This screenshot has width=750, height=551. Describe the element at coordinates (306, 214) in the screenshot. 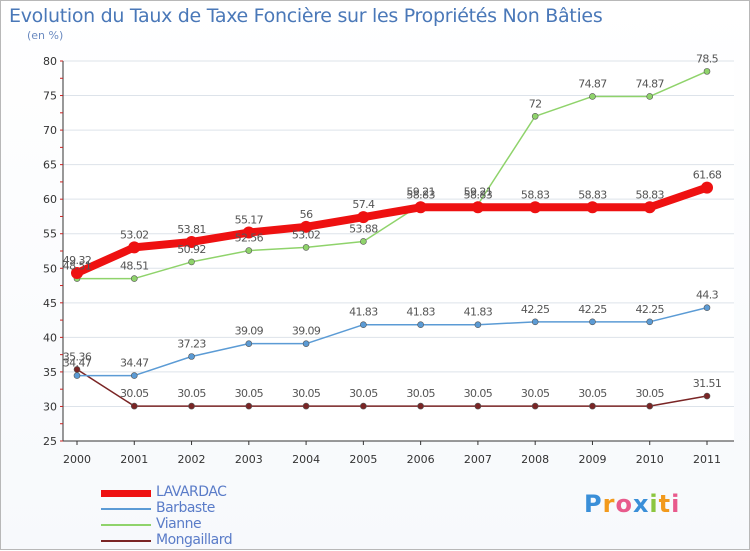

I see `data-label-lavardac: 56` at that location.